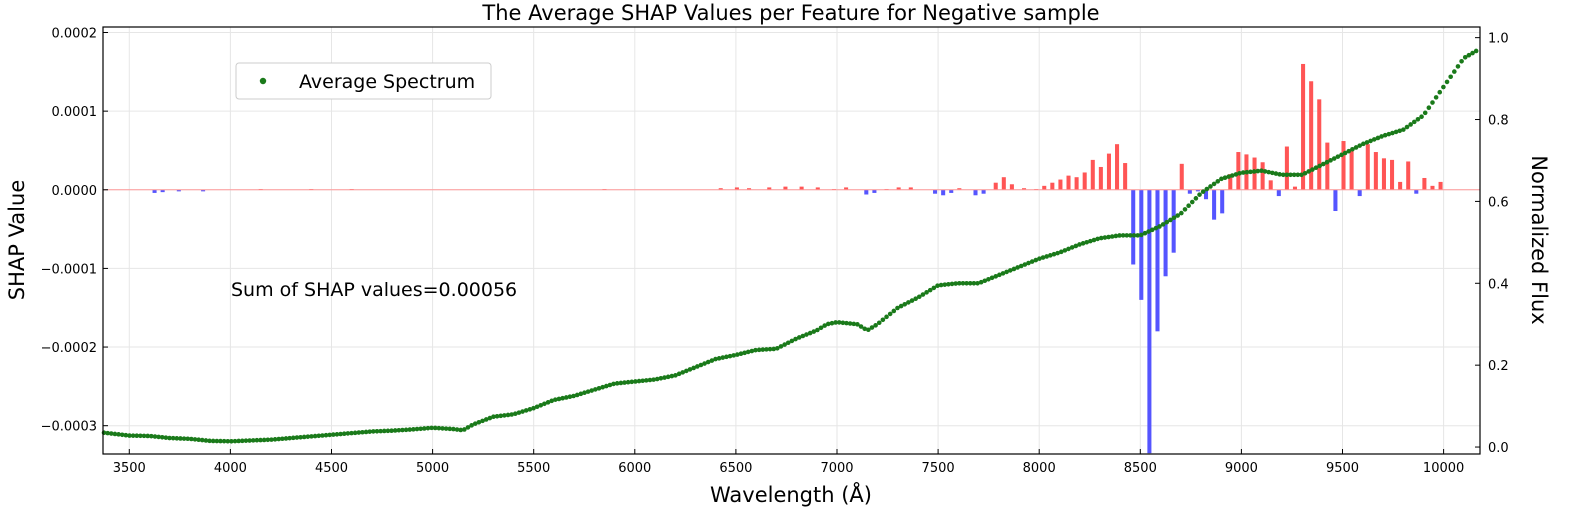 The height and width of the screenshot is (513, 1578). Describe the element at coordinates (387, 82) in the screenshot. I see `legend-entry-average-spectrum: Average Spectrum` at that location.